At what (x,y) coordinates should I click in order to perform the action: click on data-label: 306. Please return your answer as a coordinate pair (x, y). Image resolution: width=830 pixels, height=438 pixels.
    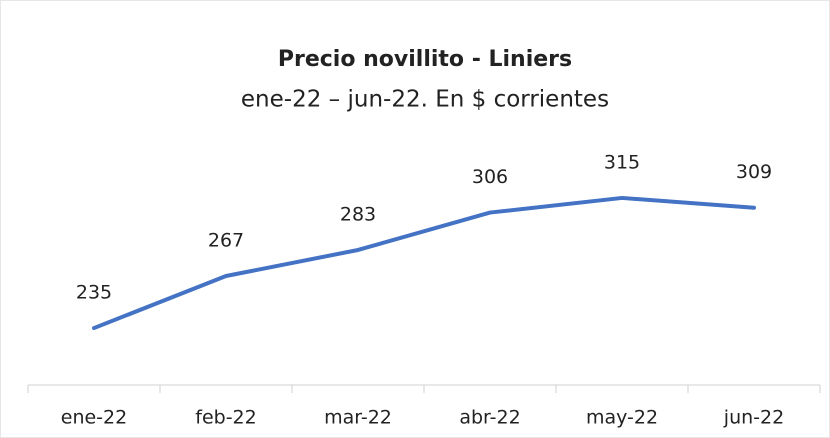
    Looking at the image, I should click on (490, 177).